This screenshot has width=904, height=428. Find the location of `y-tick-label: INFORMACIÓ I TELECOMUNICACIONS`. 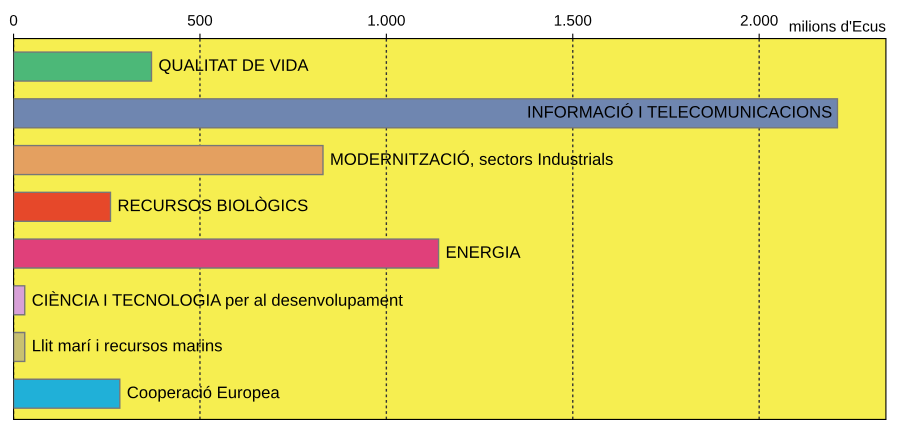

y-tick-label: INFORMACIÓ I TELECOMUNICACIONS is located at coordinates (680, 110).